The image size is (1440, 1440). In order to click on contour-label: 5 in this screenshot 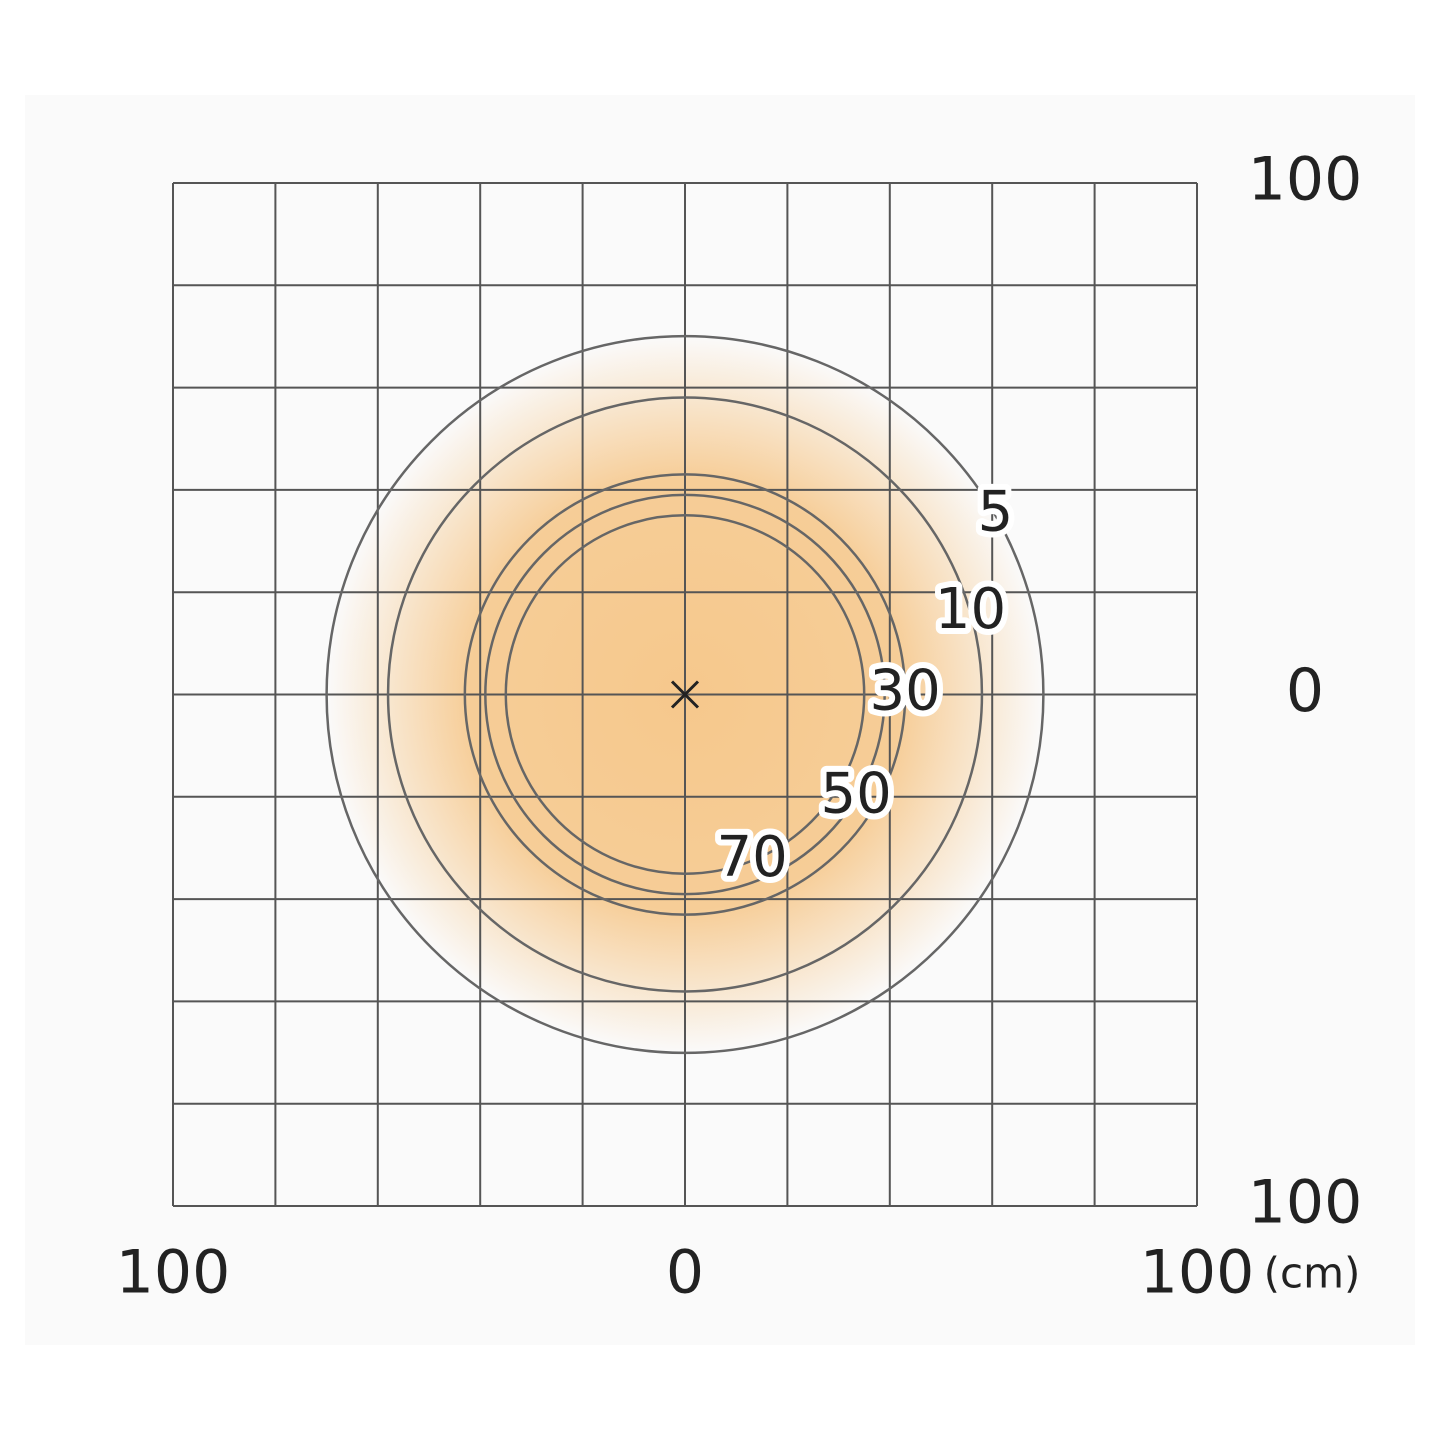, I will do `click(996, 511)`.